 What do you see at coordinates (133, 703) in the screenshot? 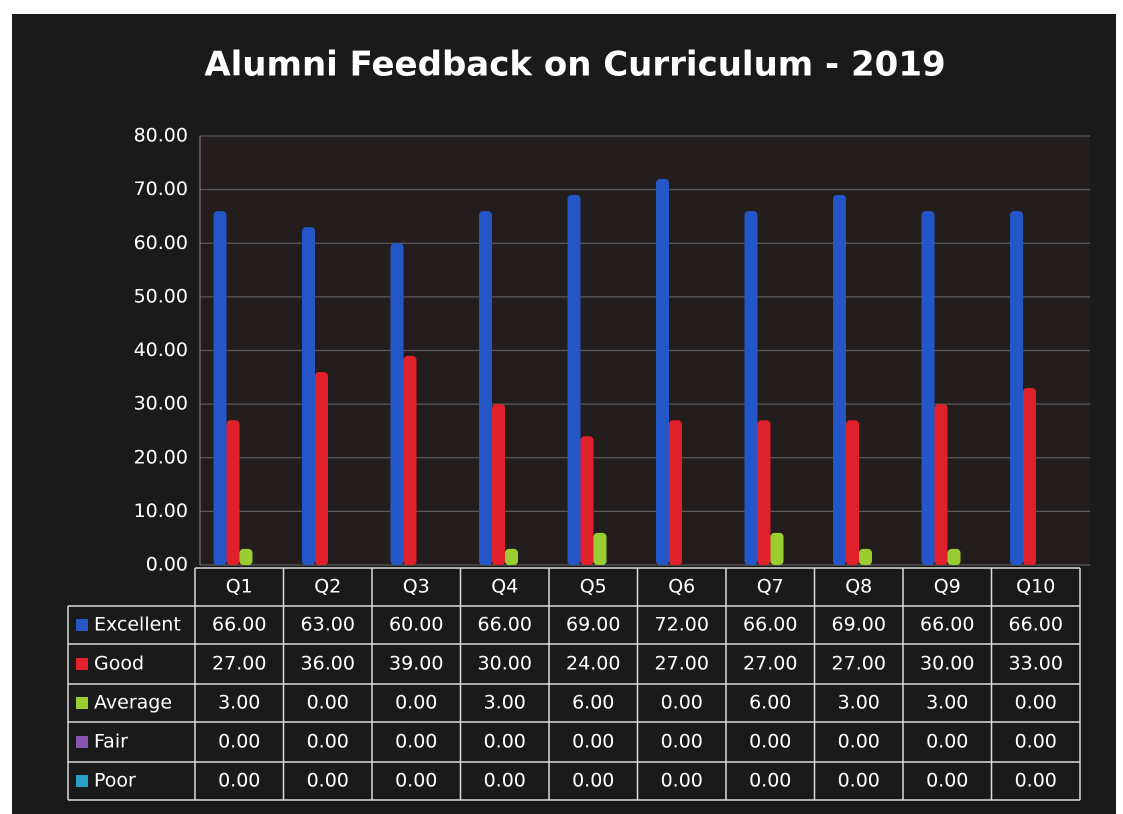
I see `legend-label: Average` at bounding box center [133, 703].